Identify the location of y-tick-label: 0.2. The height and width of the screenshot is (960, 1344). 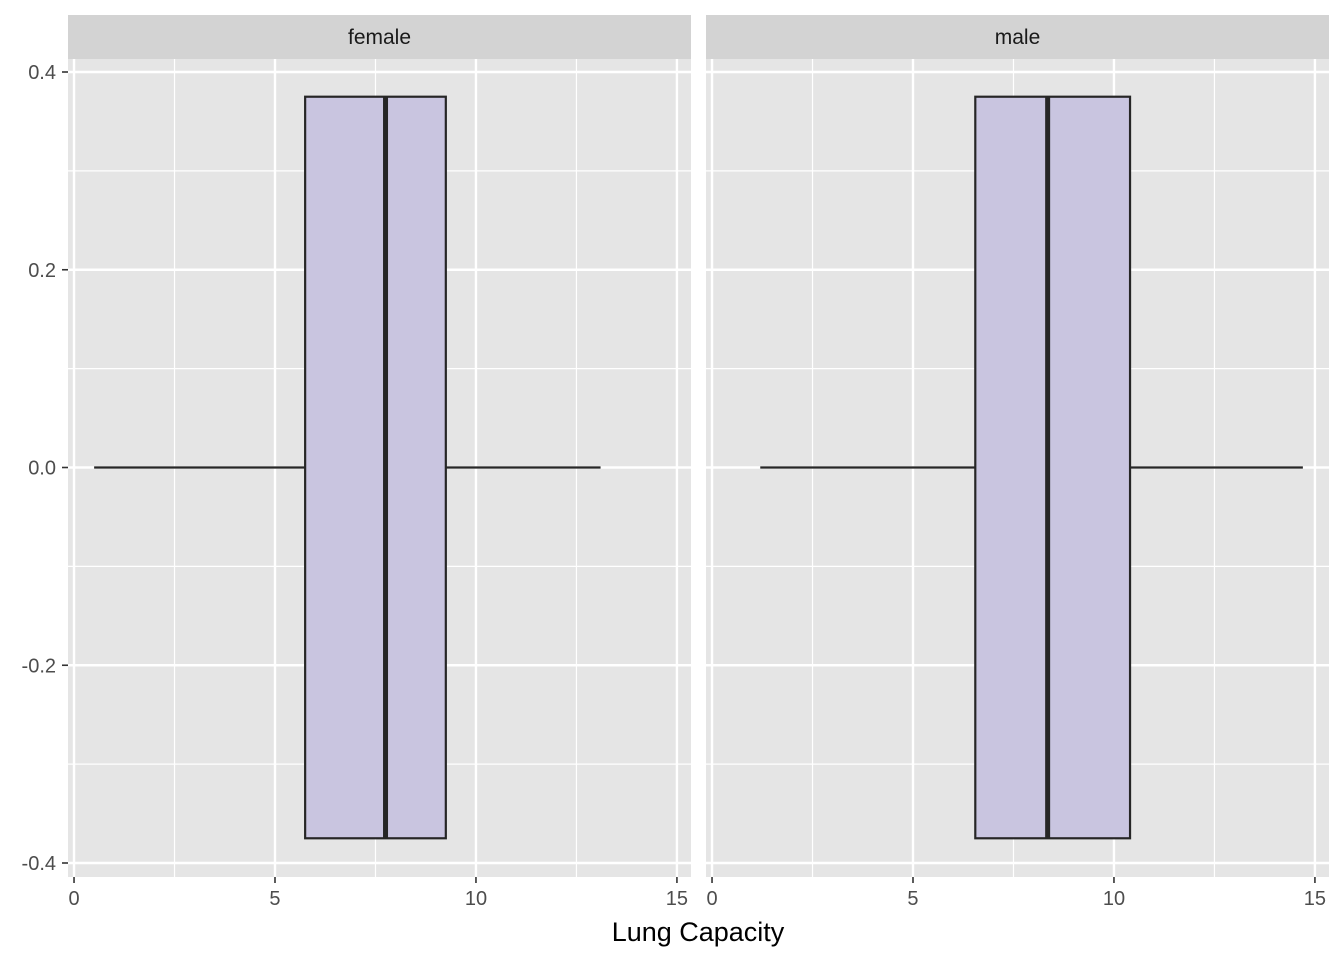
(42, 271).